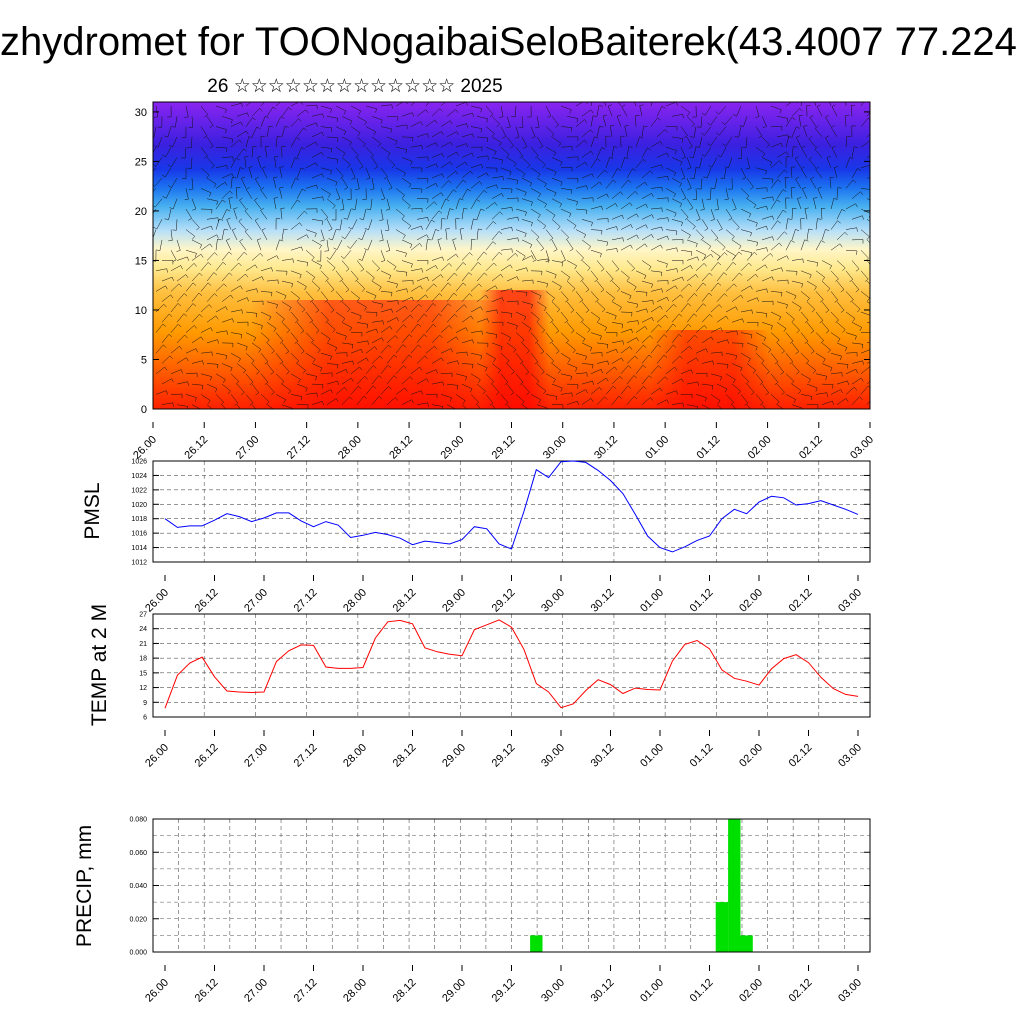 The image size is (1024, 1024). What do you see at coordinates (603, 601) in the screenshot?
I see `x-tick-label: 30.12` at bounding box center [603, 601].